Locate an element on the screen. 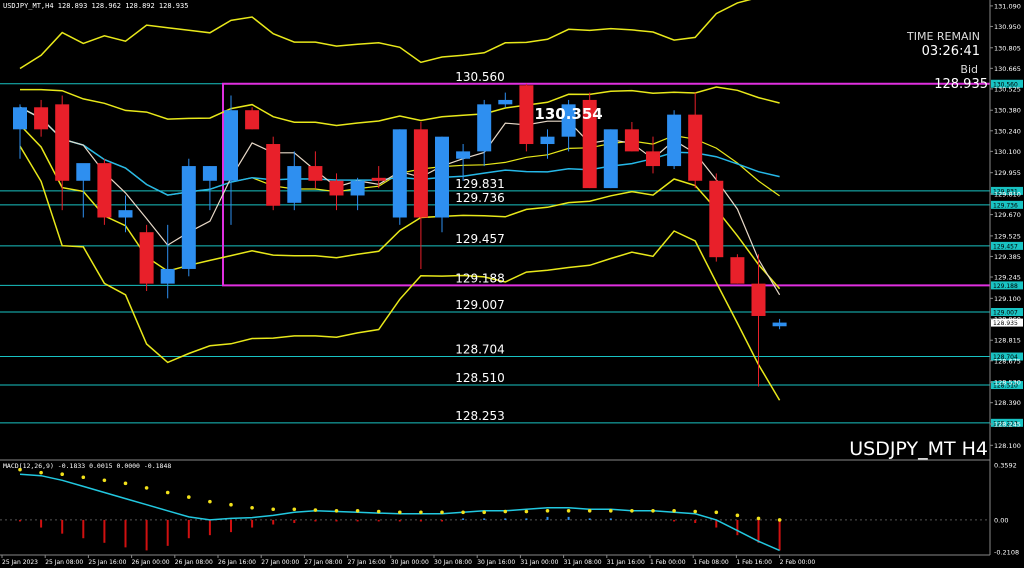 The image size is (1024, 568). current-price-tag-label: 128.935 is located at coordinates (1005, 323).